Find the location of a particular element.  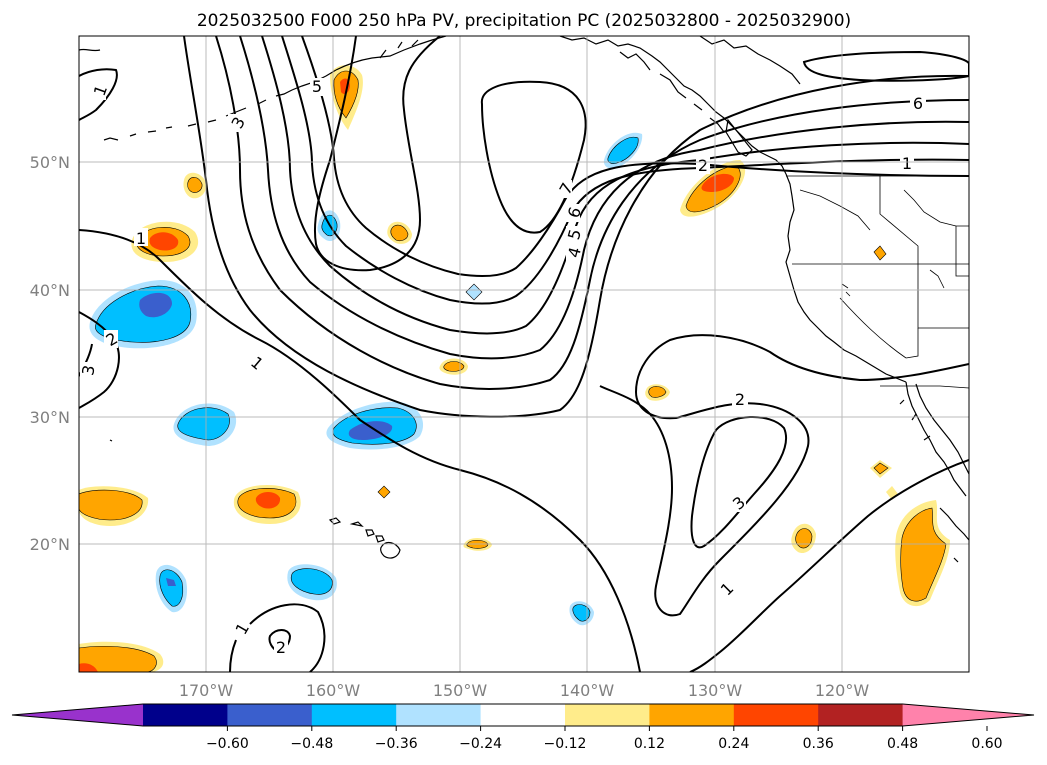

lat-label: 20°N is located at coordinates (50, 544).